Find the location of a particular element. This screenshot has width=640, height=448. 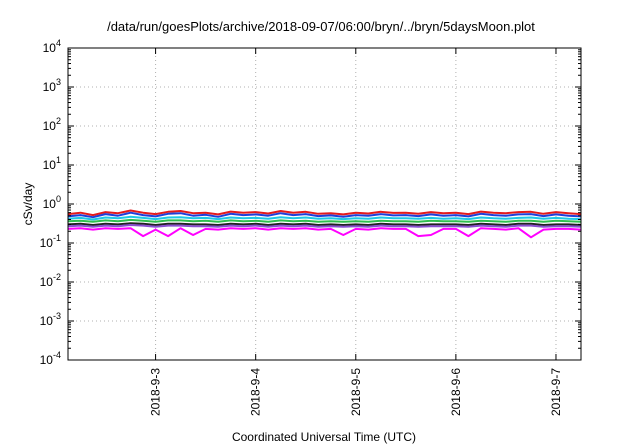

x-tick-label: 2018-9-7 is located at coordinates (556, 392).